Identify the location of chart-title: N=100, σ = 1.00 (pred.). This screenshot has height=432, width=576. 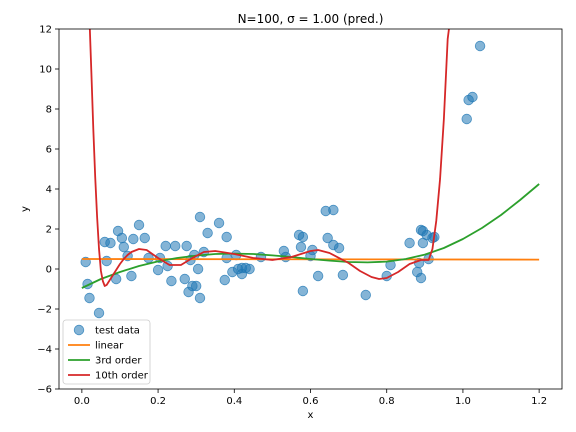
(311, 19).